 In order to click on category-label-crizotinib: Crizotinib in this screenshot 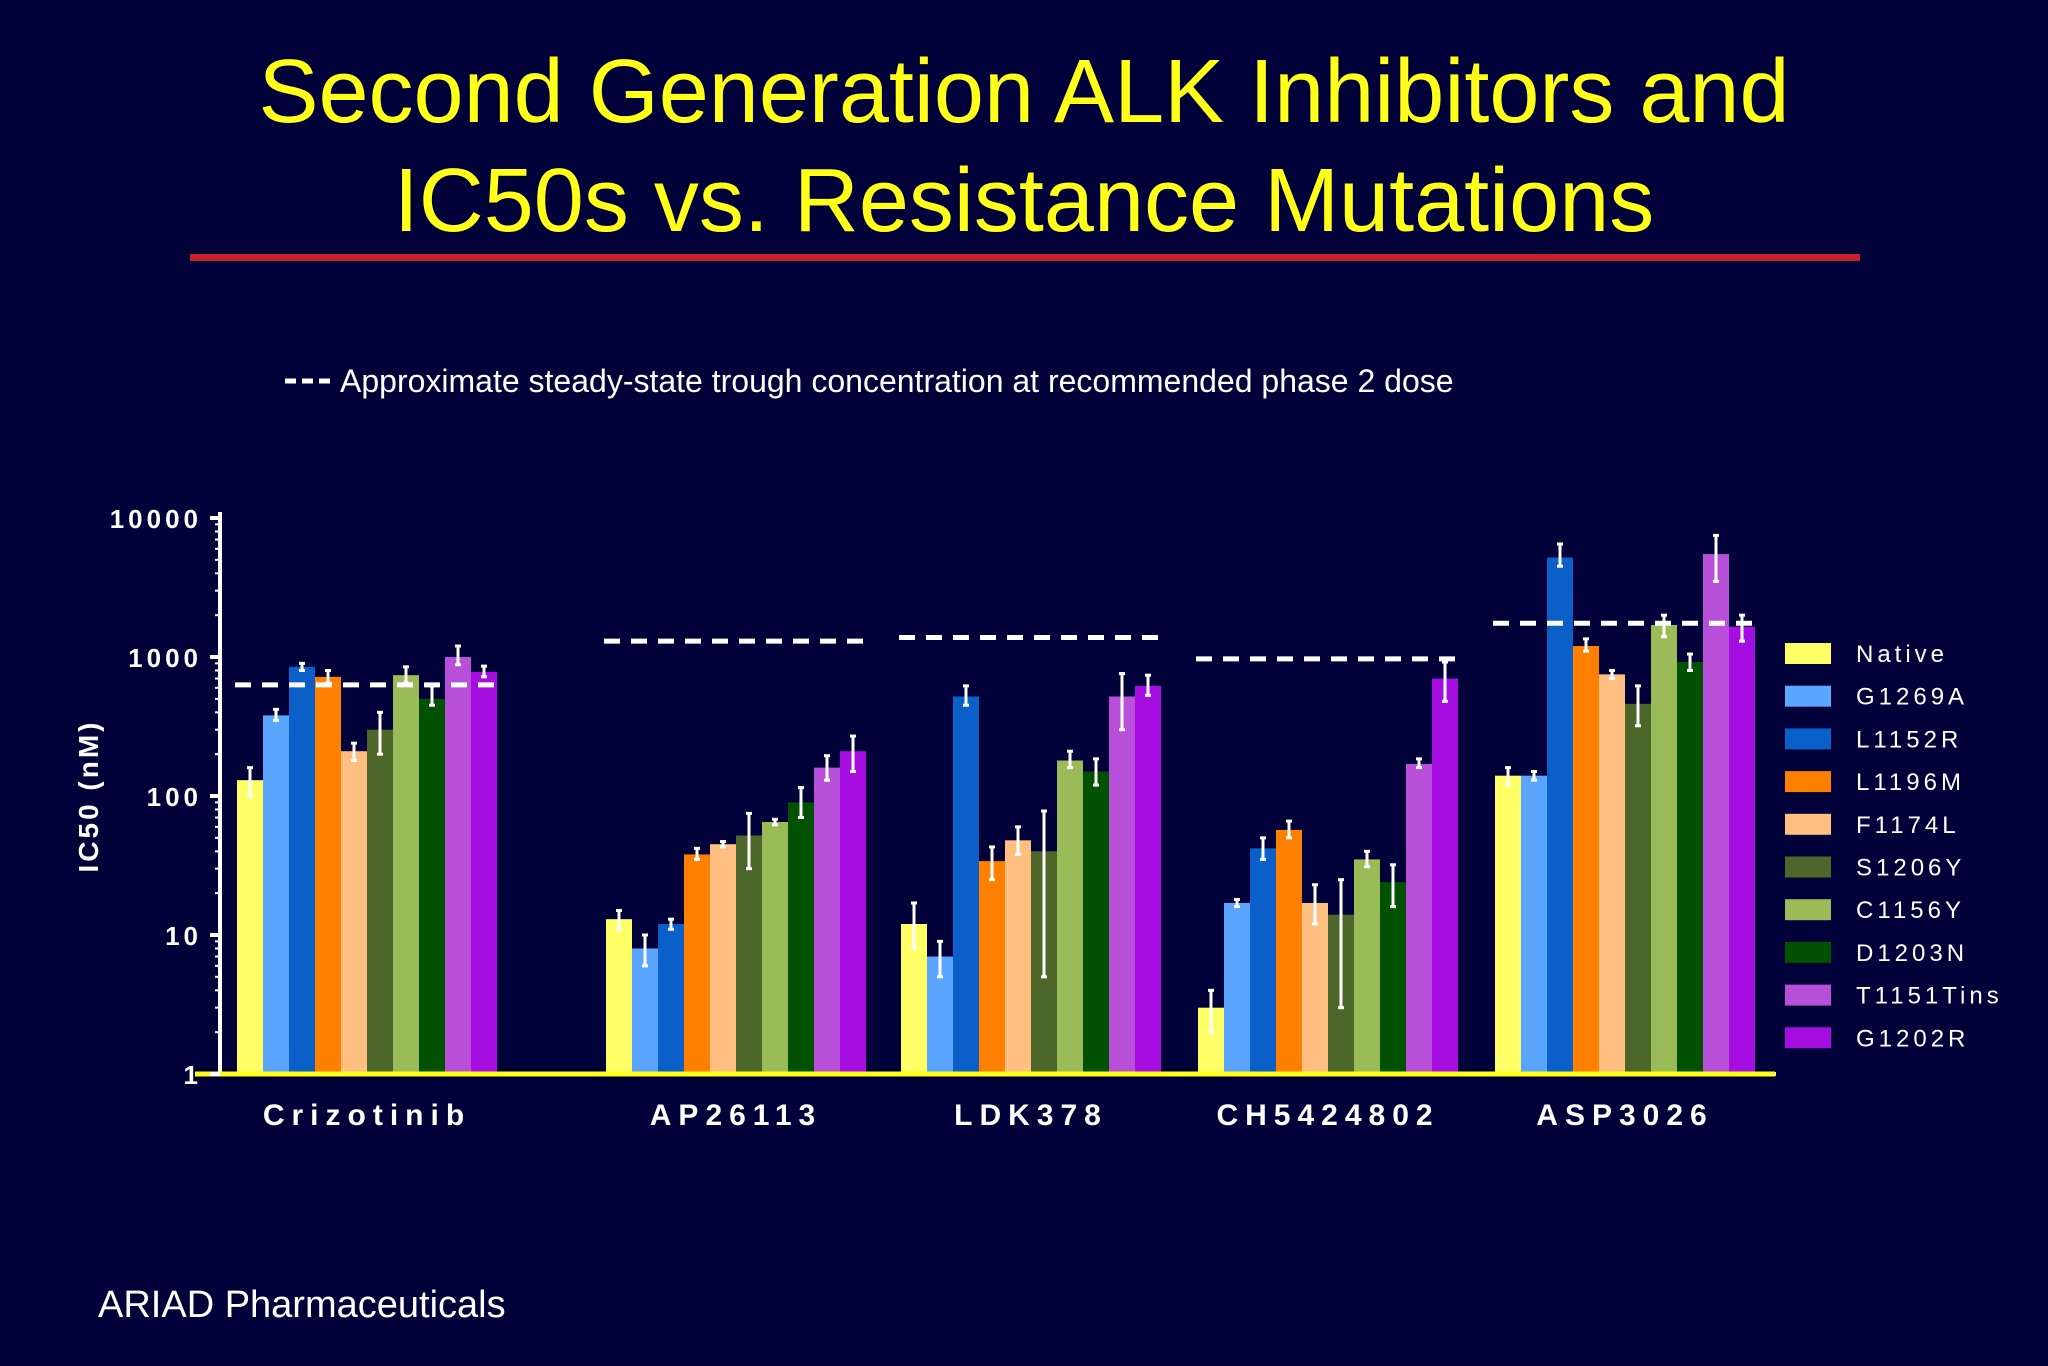, I will do `click(367, 1115)`.